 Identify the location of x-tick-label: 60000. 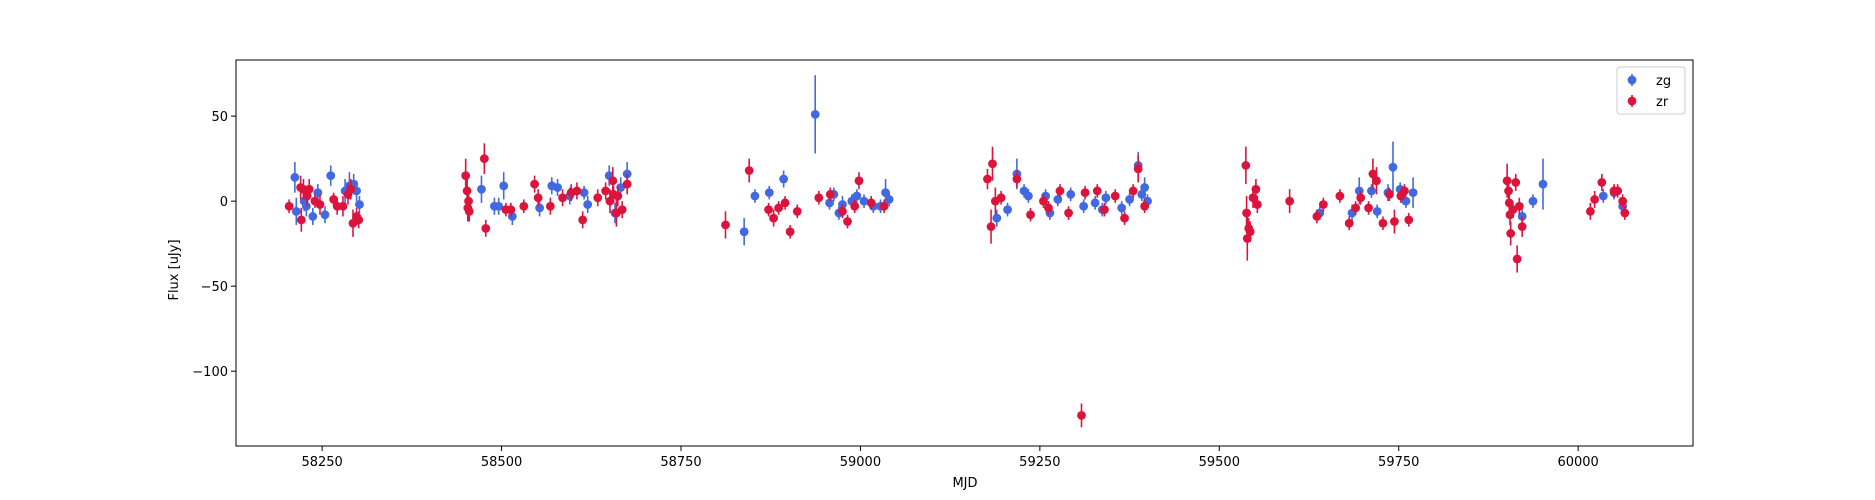
(1577, 462).